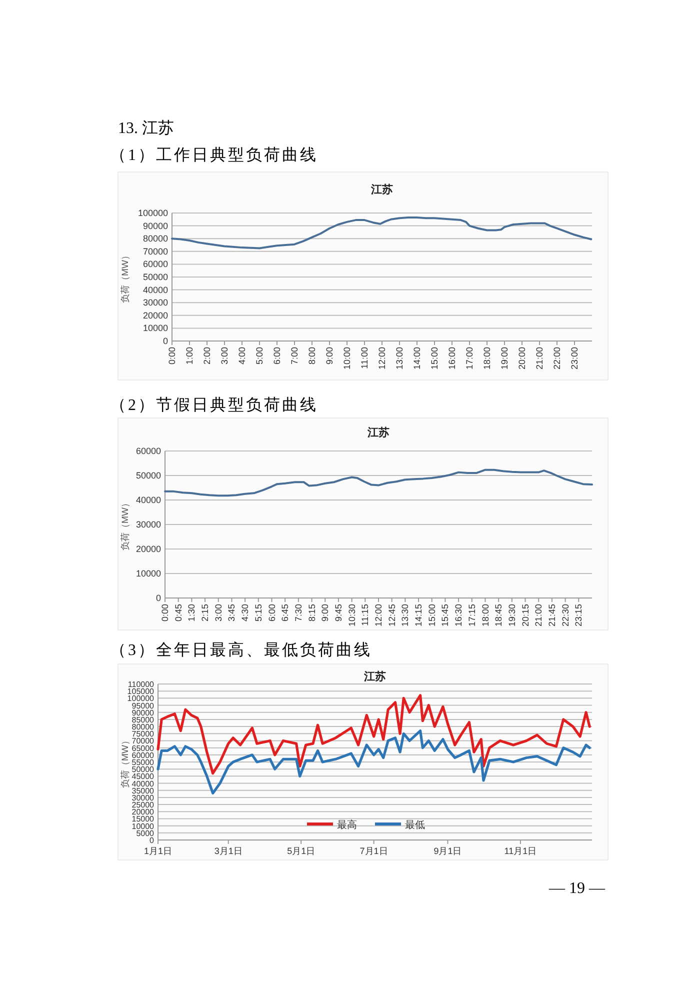 This screenshot has width=700, height=989. What do you see at coordinates (143, 805) in the screenshot?
I see `y-tick-label: 25000` at bounding box center [143, 805].